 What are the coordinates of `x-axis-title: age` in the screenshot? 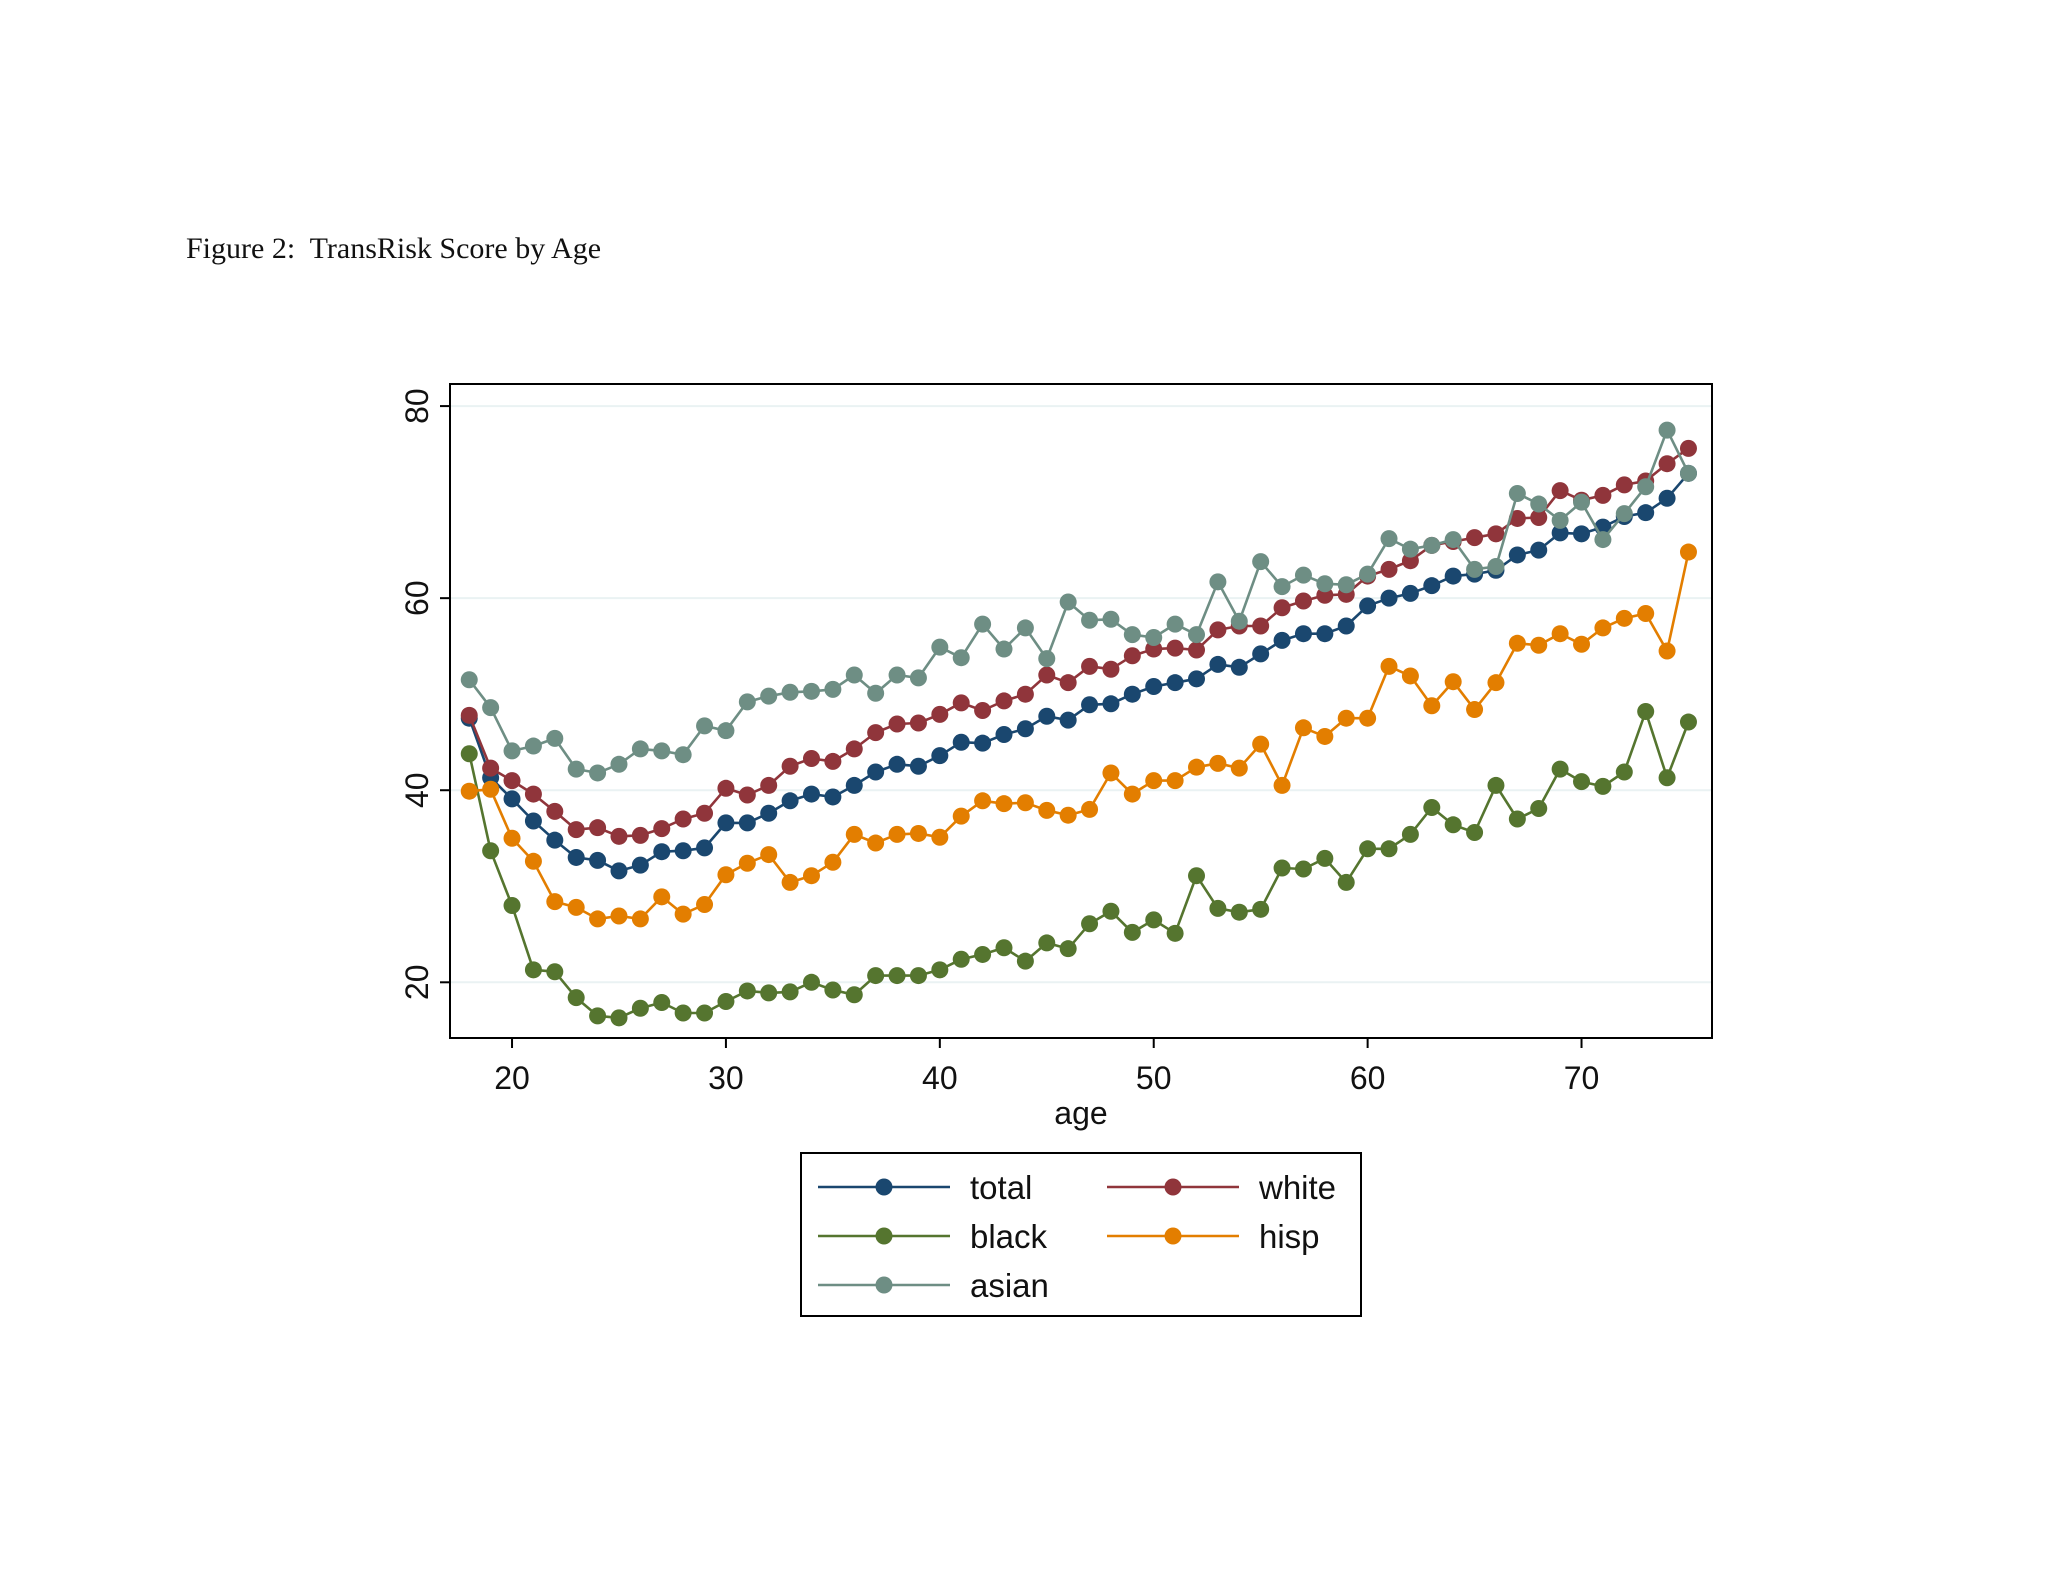 It's located at (1080, 1113).